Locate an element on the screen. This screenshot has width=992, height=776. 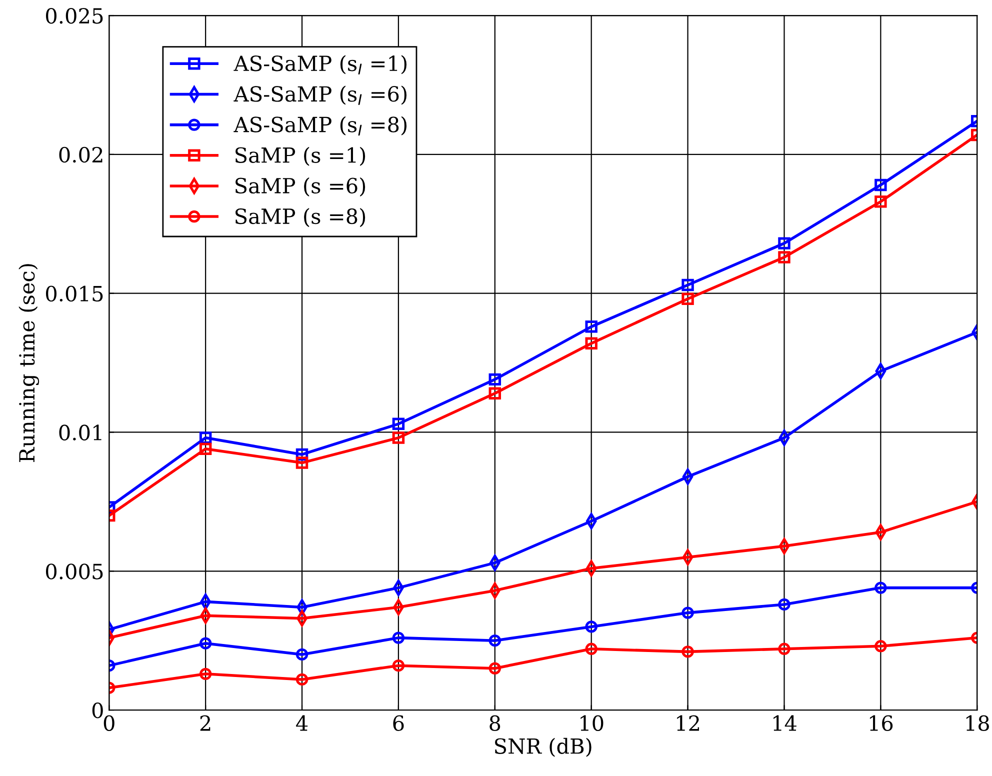
legend-label: AS-SaMP (s$_{I}$ =6) is located at coordinates (320, 95).